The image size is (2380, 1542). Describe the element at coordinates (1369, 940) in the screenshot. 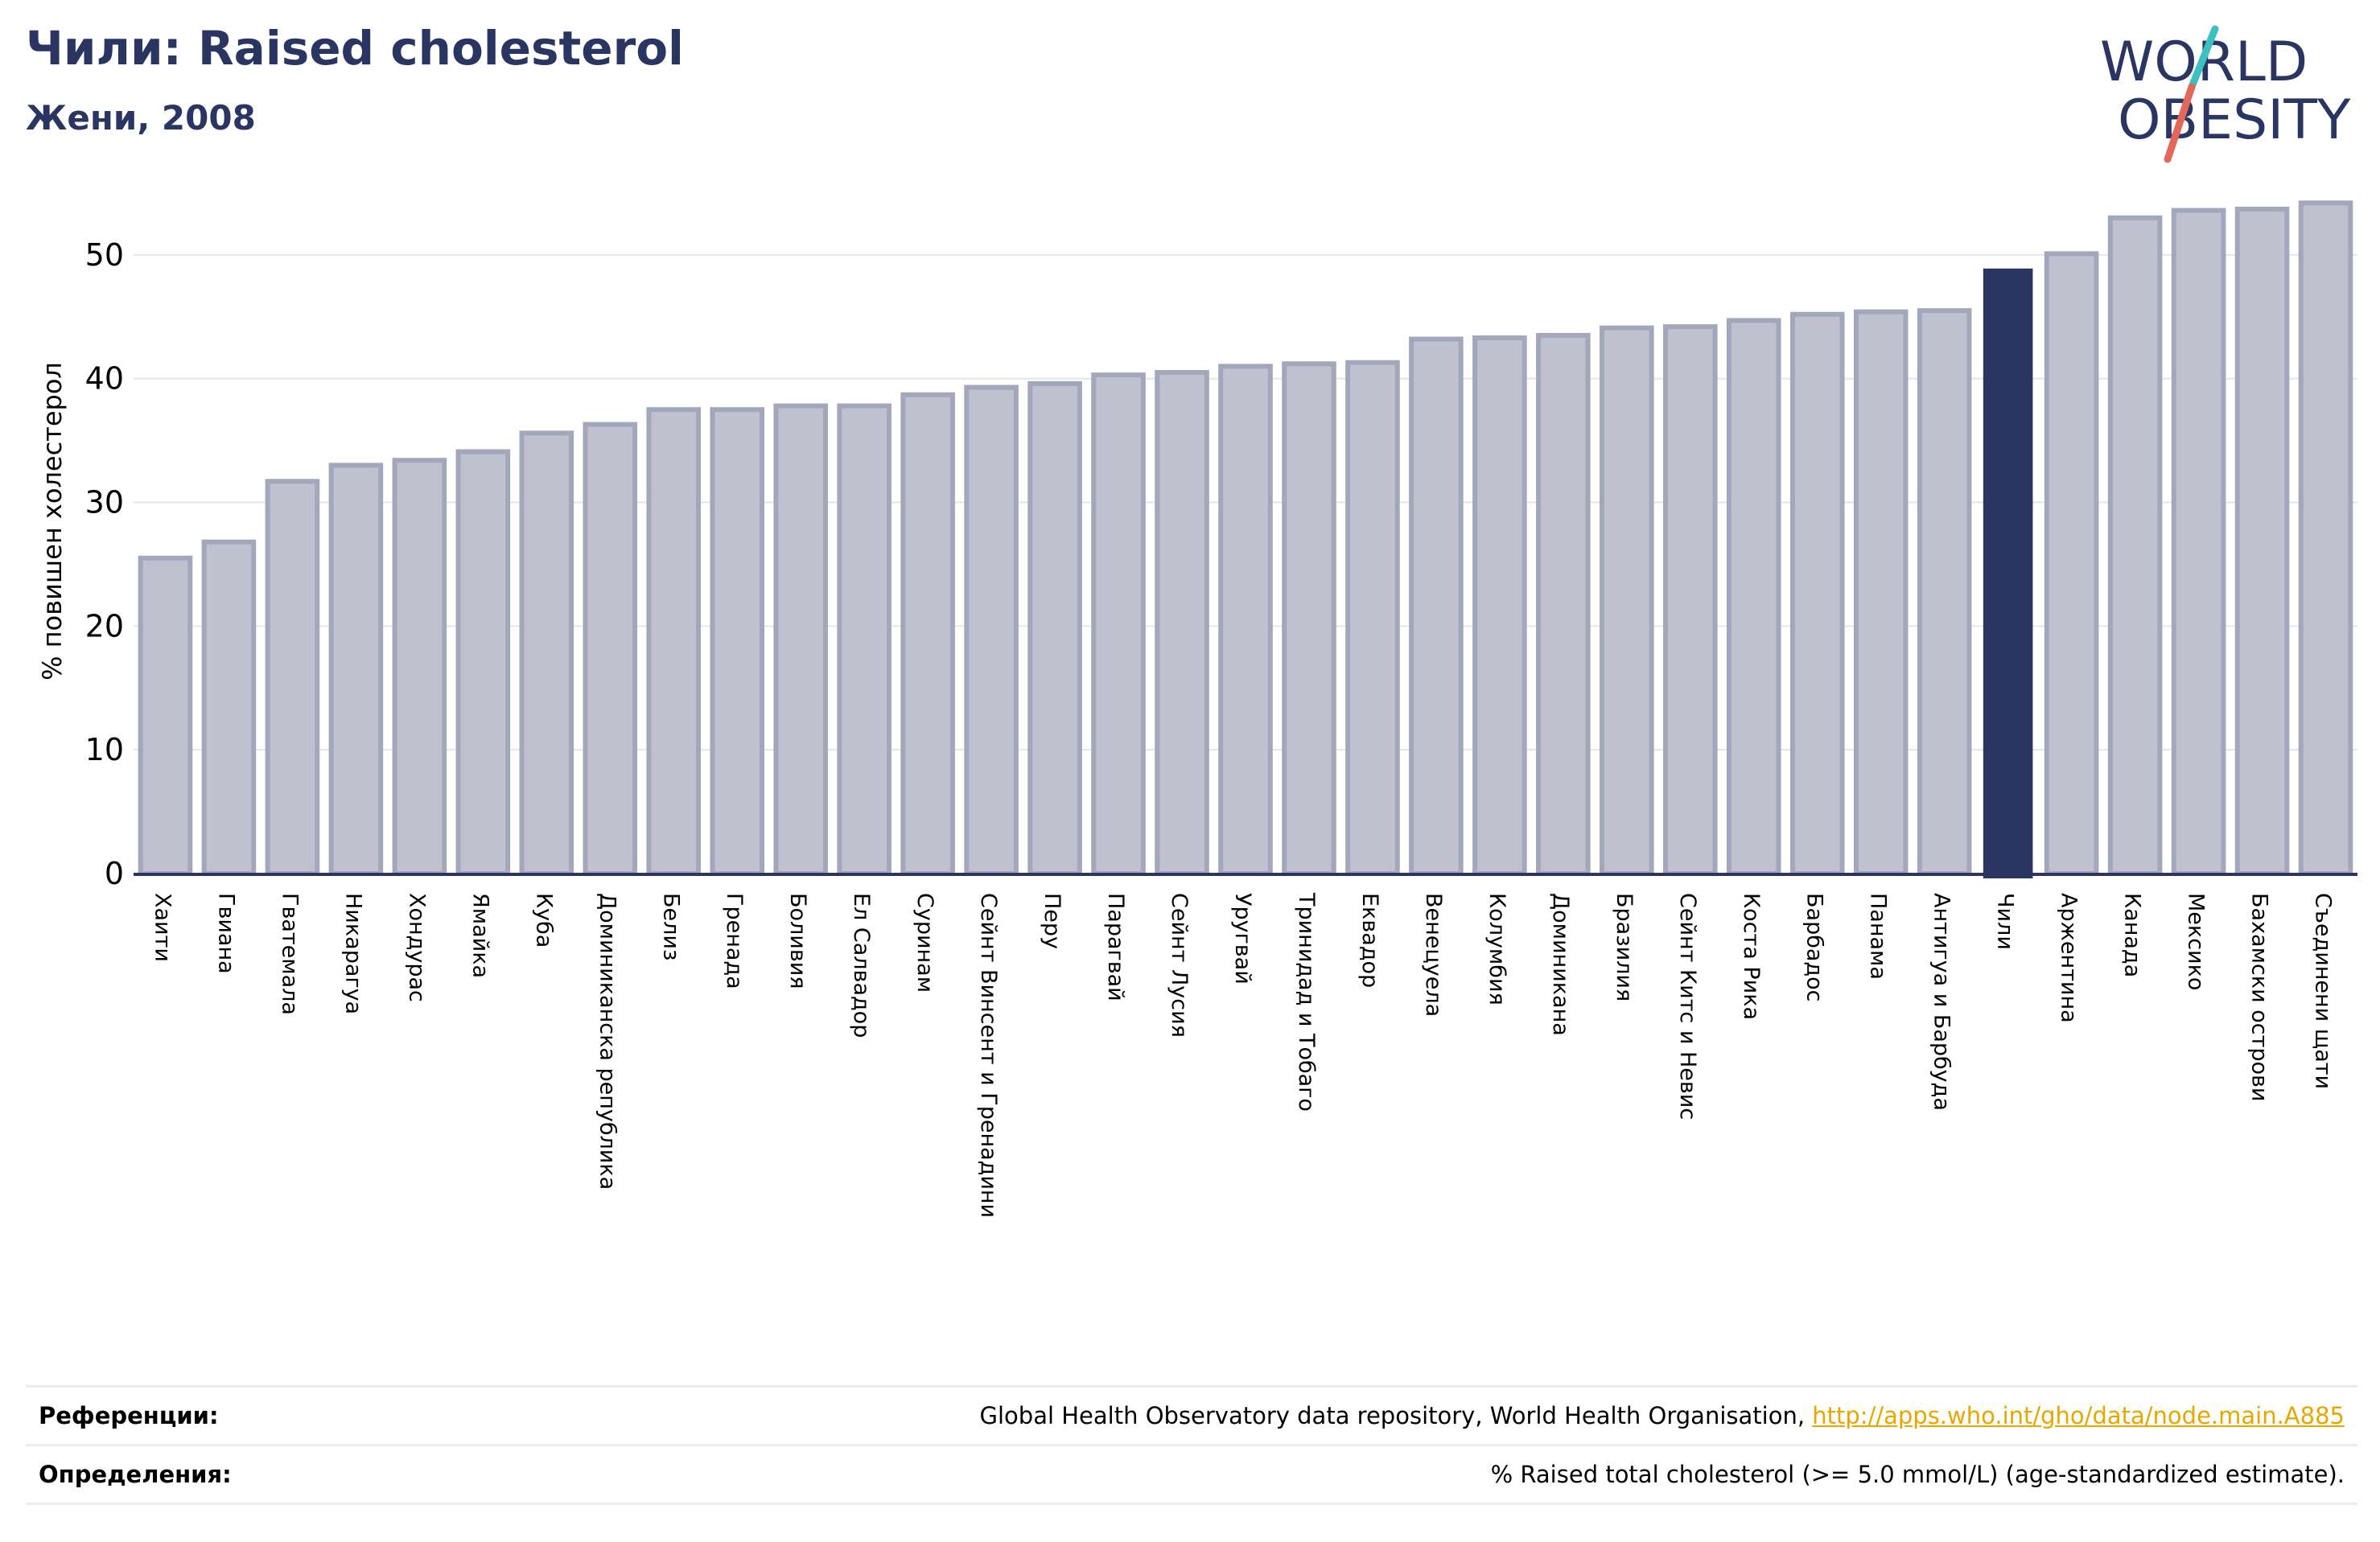

I see `x-tick-label: Еквадор` at that location.